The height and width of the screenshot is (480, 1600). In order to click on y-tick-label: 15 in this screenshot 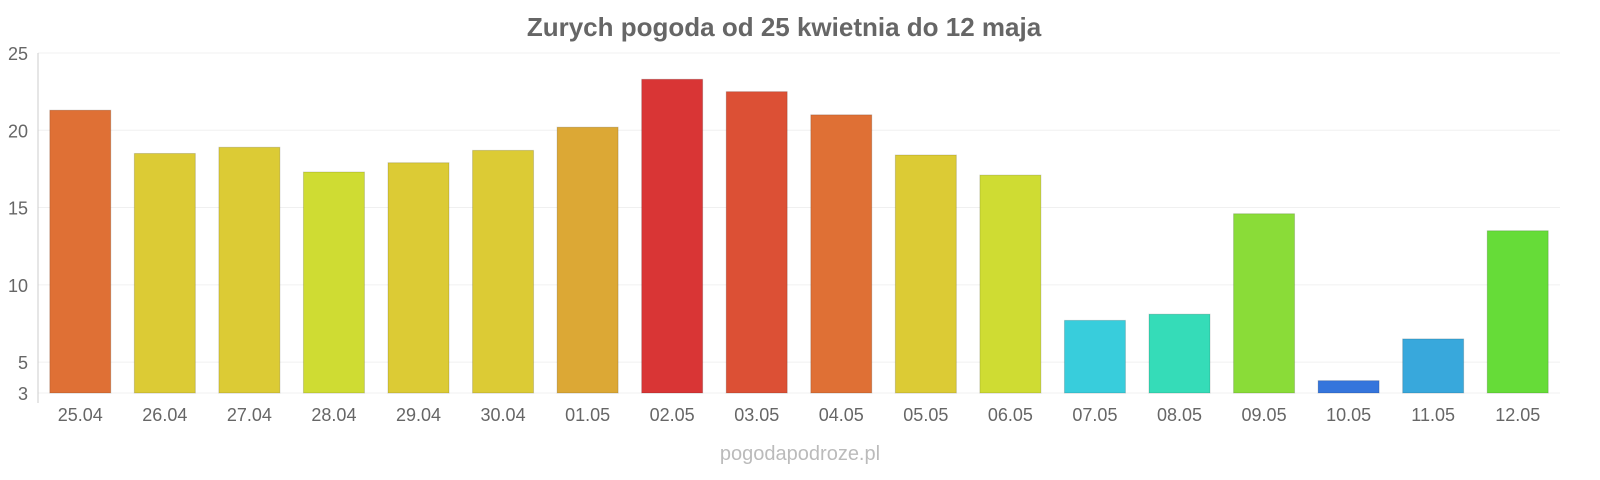, I will do `click(18, 209)`.